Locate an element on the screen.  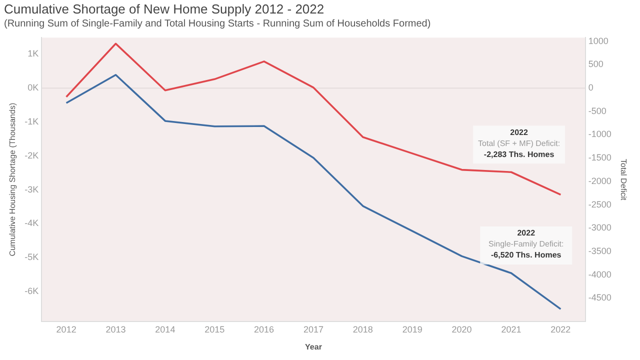
y-tick-label: -5K is located at coordinates (31, 257).